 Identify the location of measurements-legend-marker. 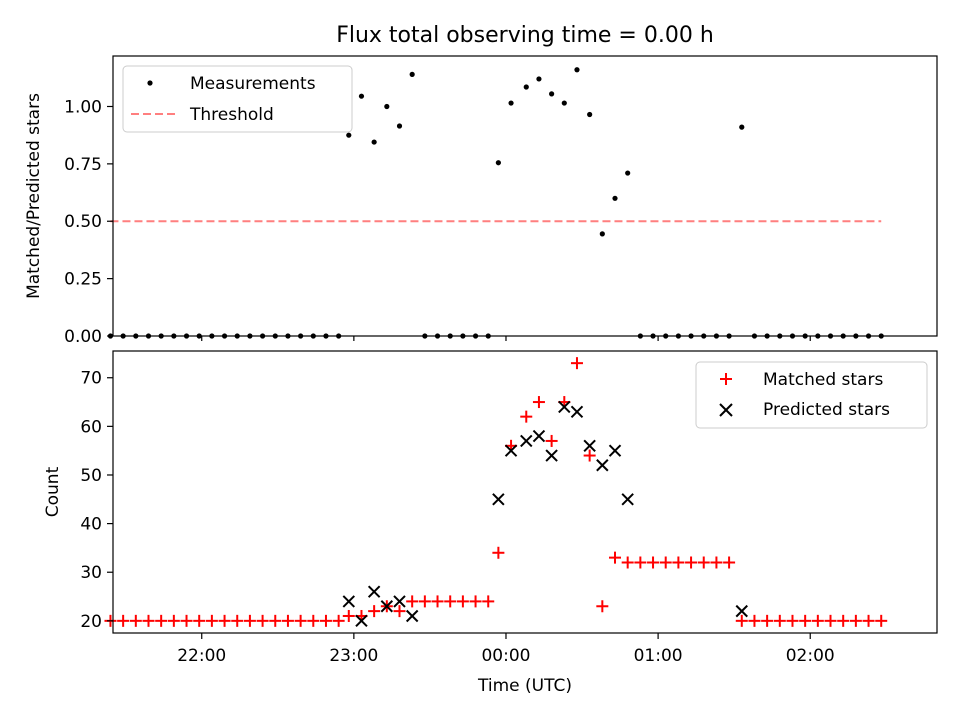
(150, 83).